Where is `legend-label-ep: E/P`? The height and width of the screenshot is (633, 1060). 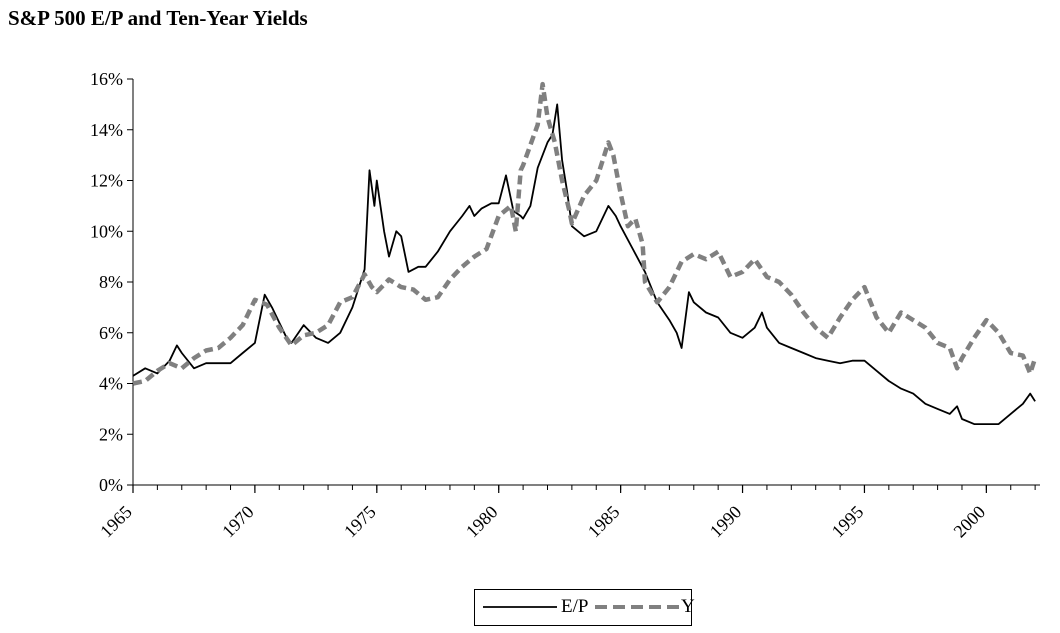 legend-label-ep: E/P is located at coordinates (575, 606).